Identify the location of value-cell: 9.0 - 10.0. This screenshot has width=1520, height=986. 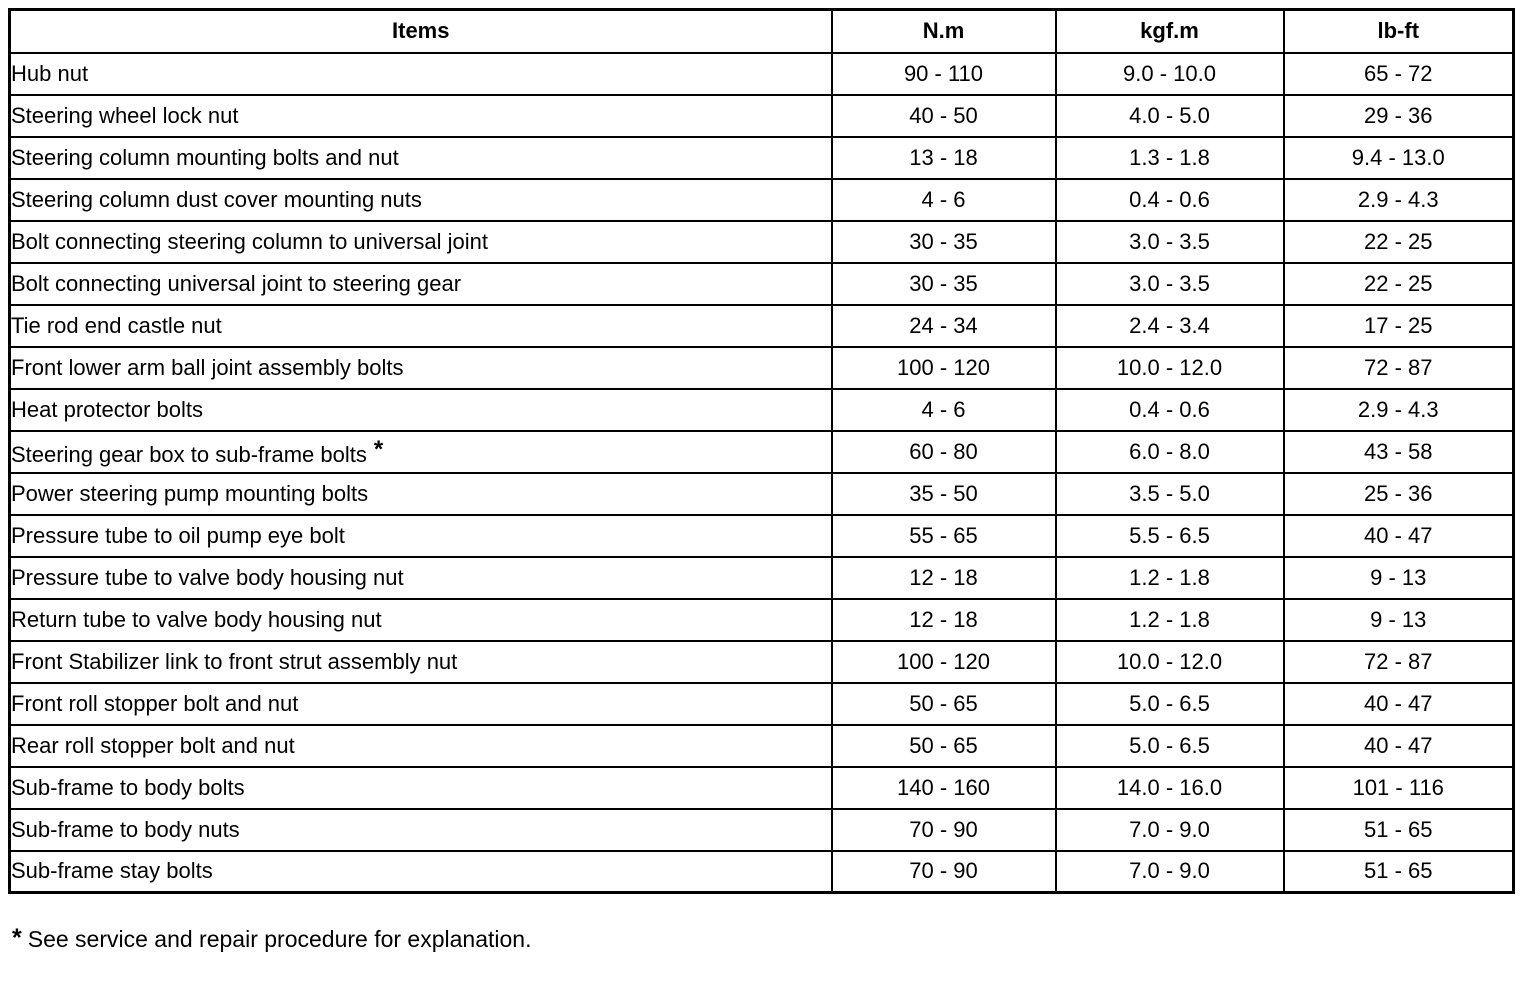
(1169, 73).